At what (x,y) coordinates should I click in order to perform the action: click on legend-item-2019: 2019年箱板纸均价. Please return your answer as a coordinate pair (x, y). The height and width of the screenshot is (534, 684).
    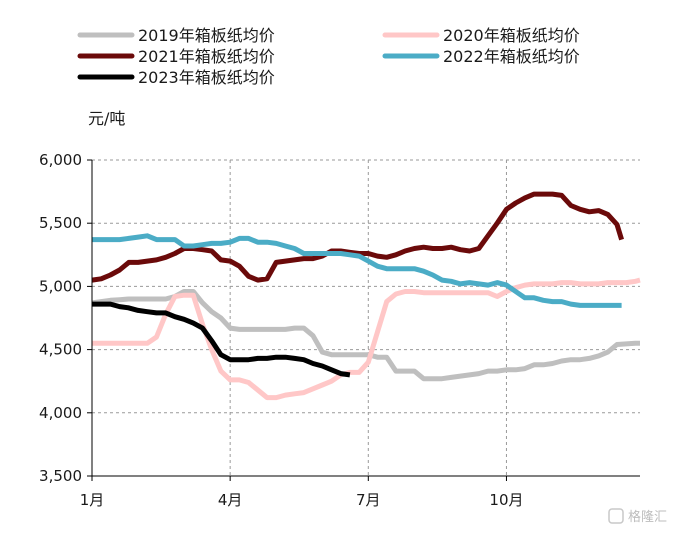
    Looking at the image, I should click on (176, 35).